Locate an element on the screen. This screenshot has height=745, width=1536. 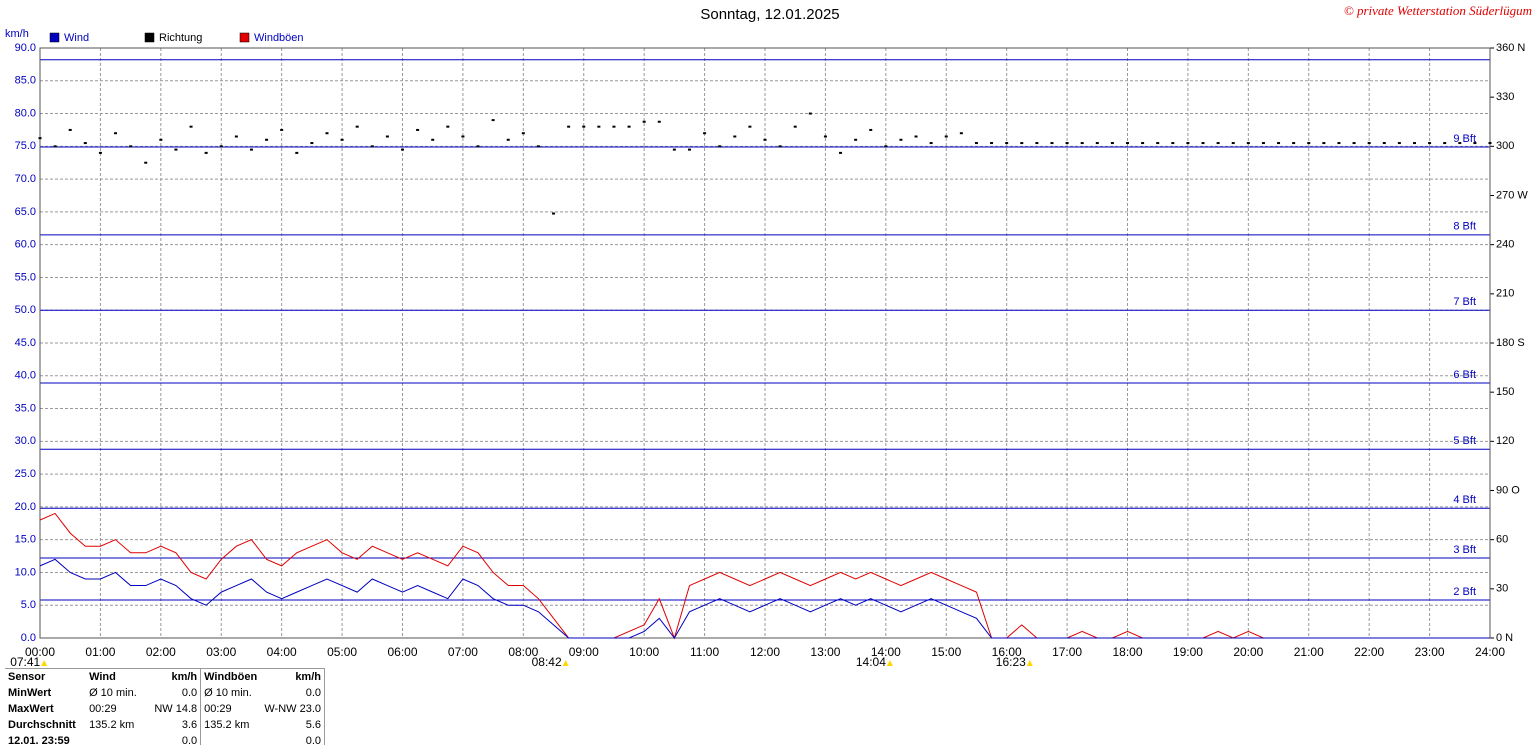
x-tick-label: 22:00 is located at coordinates (1369, 652).